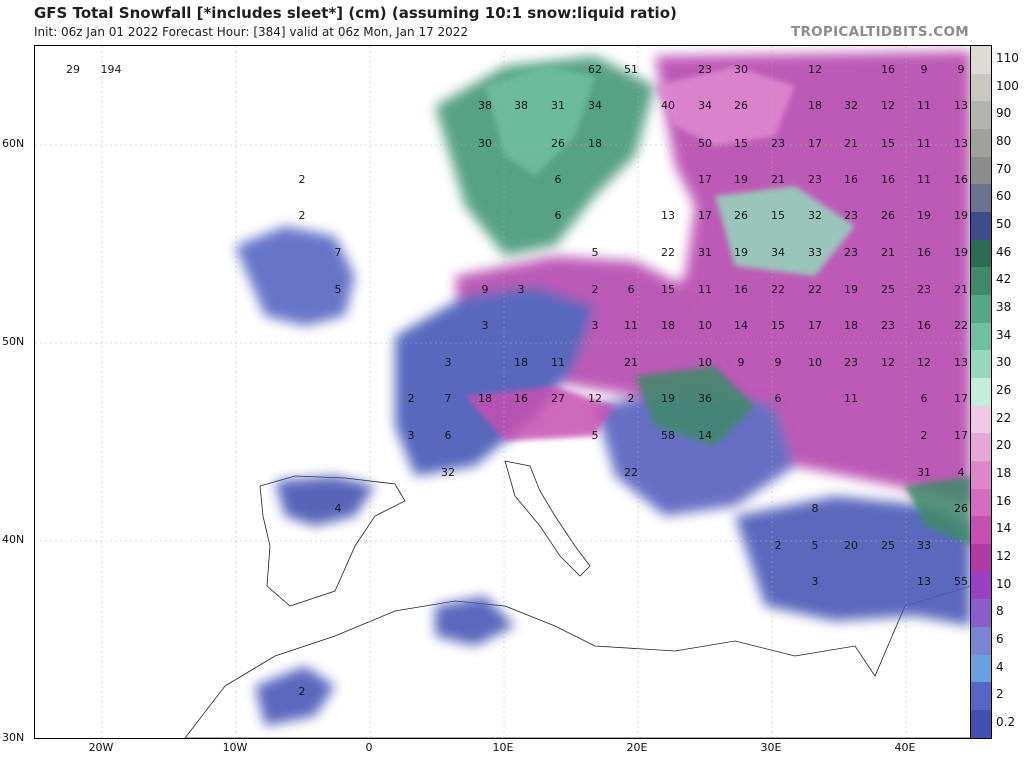 This screenshot has width=1024, height=757. Describe the element at coordinates (778, 362) in the screenshot. I see `snowfall-value-label: 9` at that location.